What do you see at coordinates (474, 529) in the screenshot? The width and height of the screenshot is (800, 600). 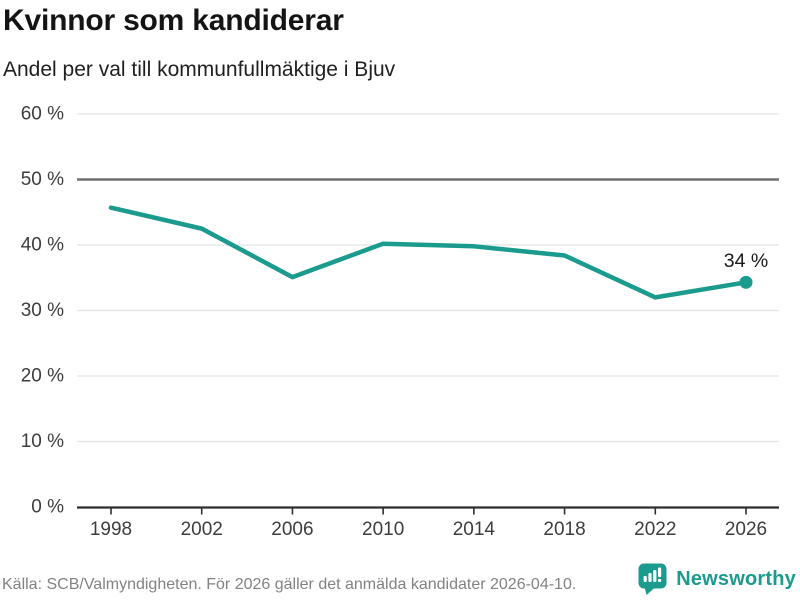 I see `x-tick-label: 2014` at bounding box center [474, 529].